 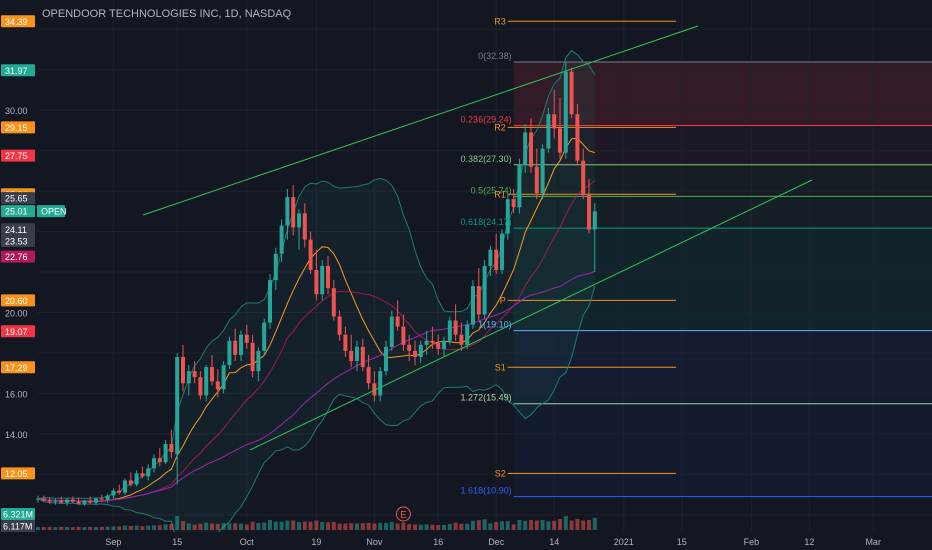 I want to click on price-tag: 34.39, so click(x=18, y=21).